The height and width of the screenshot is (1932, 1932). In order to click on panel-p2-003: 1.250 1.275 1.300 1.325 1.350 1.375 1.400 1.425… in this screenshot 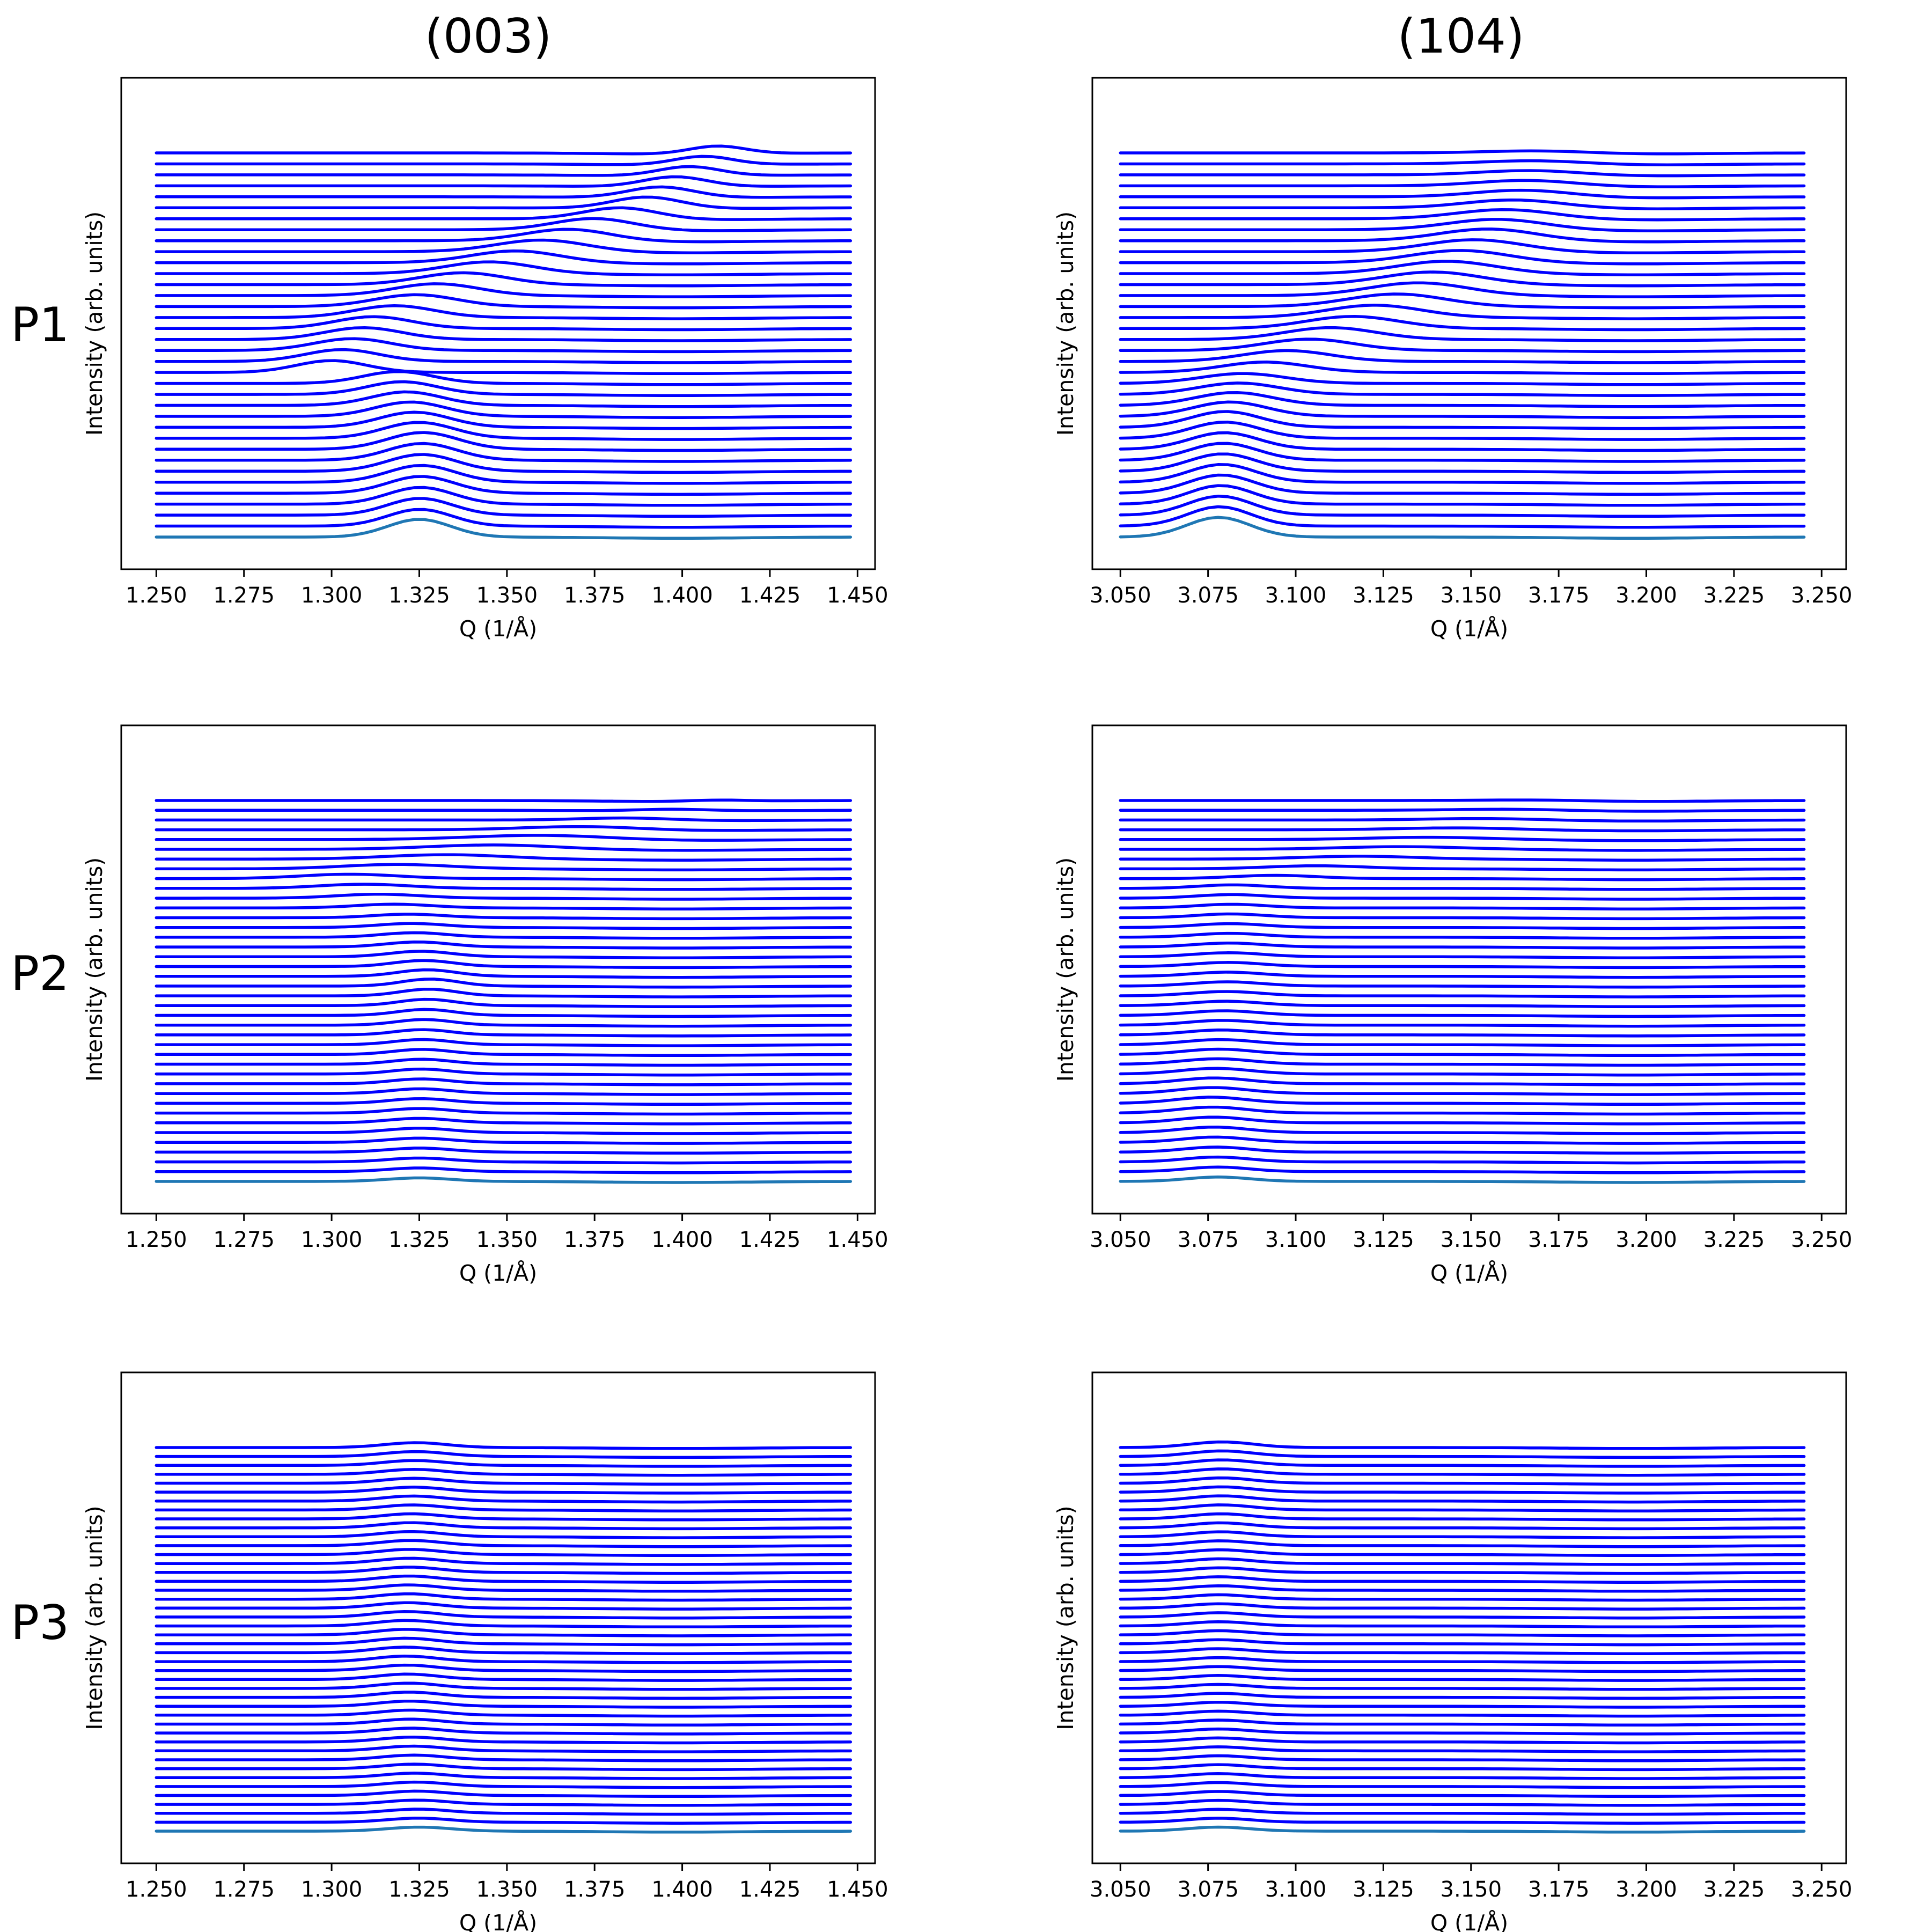, I will do `click(485, 1005)`.